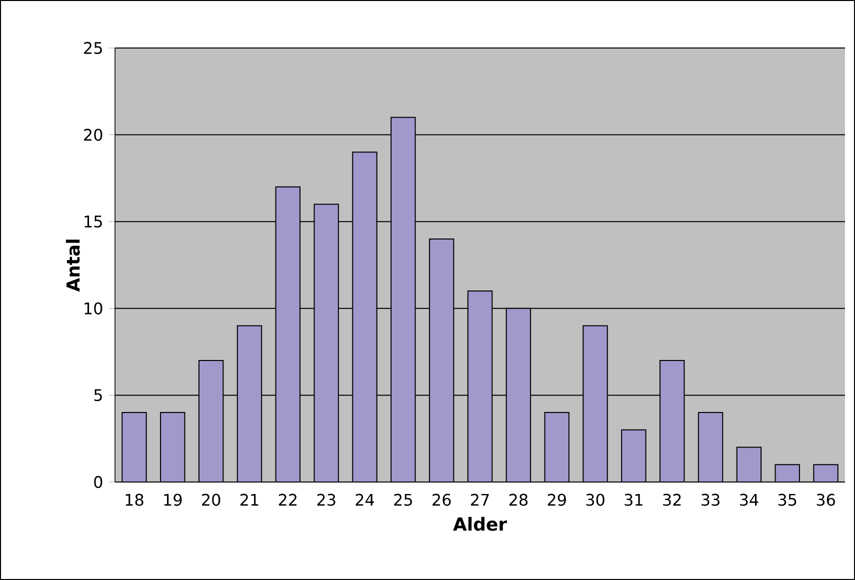 The image size is (855, 580). Describe the element at coordinates (93, 48) in the screenshot. I see `y-tick-label: 25` at that location.